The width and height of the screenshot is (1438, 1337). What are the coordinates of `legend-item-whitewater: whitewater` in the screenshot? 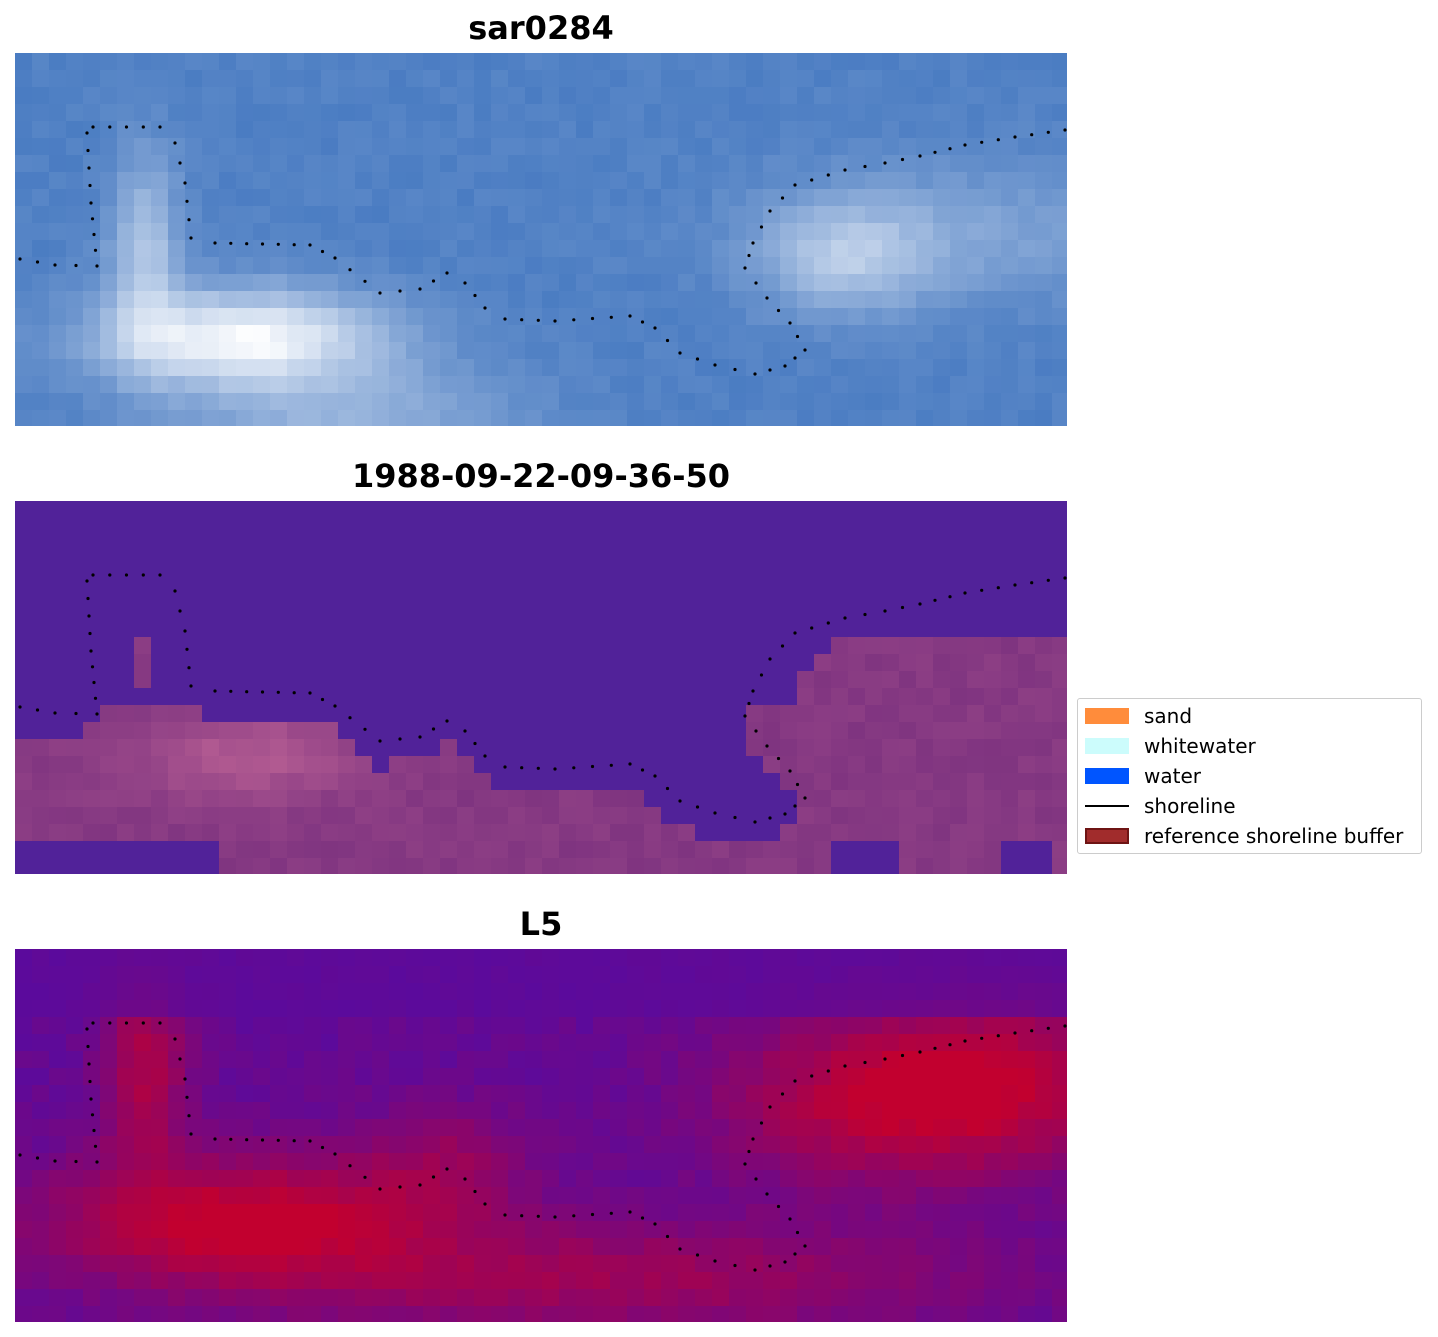 It's located at (1170, 746).